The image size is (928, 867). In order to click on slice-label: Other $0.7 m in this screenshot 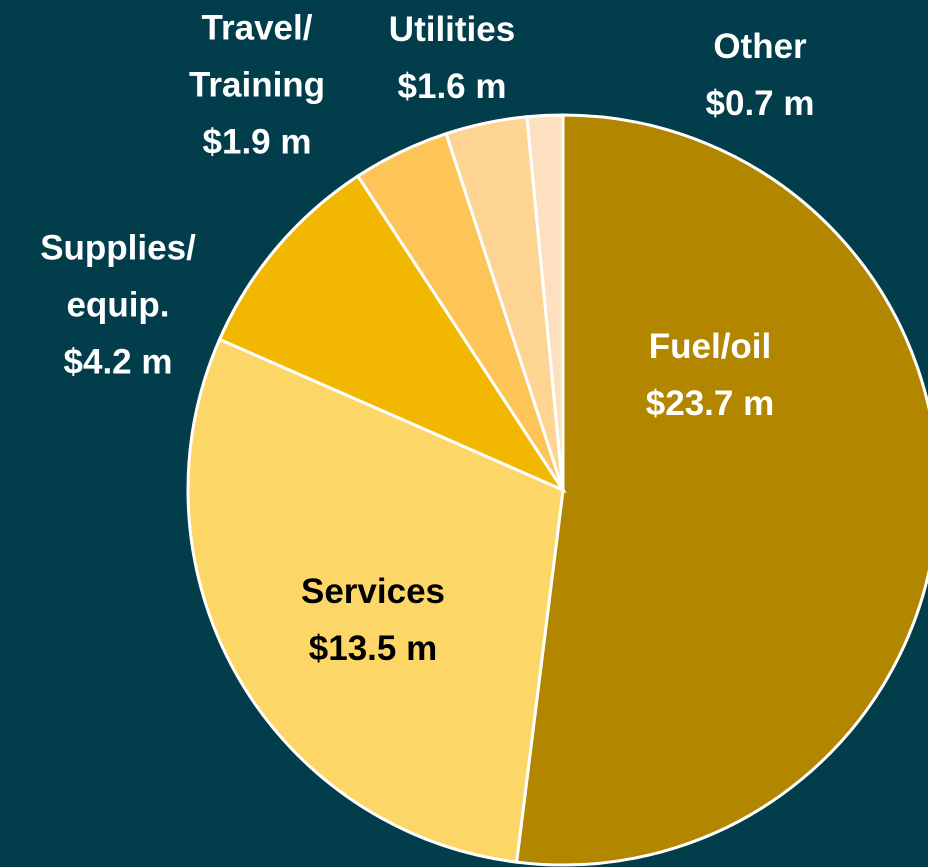, I will do `click(760, 75)`.